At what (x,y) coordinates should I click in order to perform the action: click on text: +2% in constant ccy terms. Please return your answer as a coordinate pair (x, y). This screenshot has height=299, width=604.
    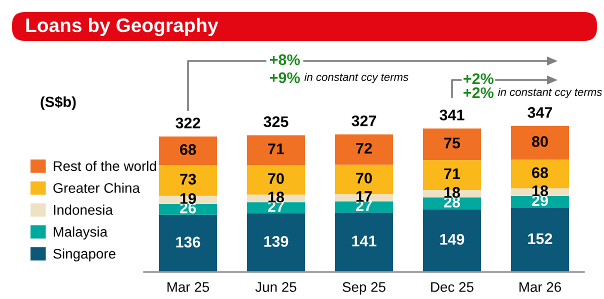
    Looking at the image, I should click on (533, 92).